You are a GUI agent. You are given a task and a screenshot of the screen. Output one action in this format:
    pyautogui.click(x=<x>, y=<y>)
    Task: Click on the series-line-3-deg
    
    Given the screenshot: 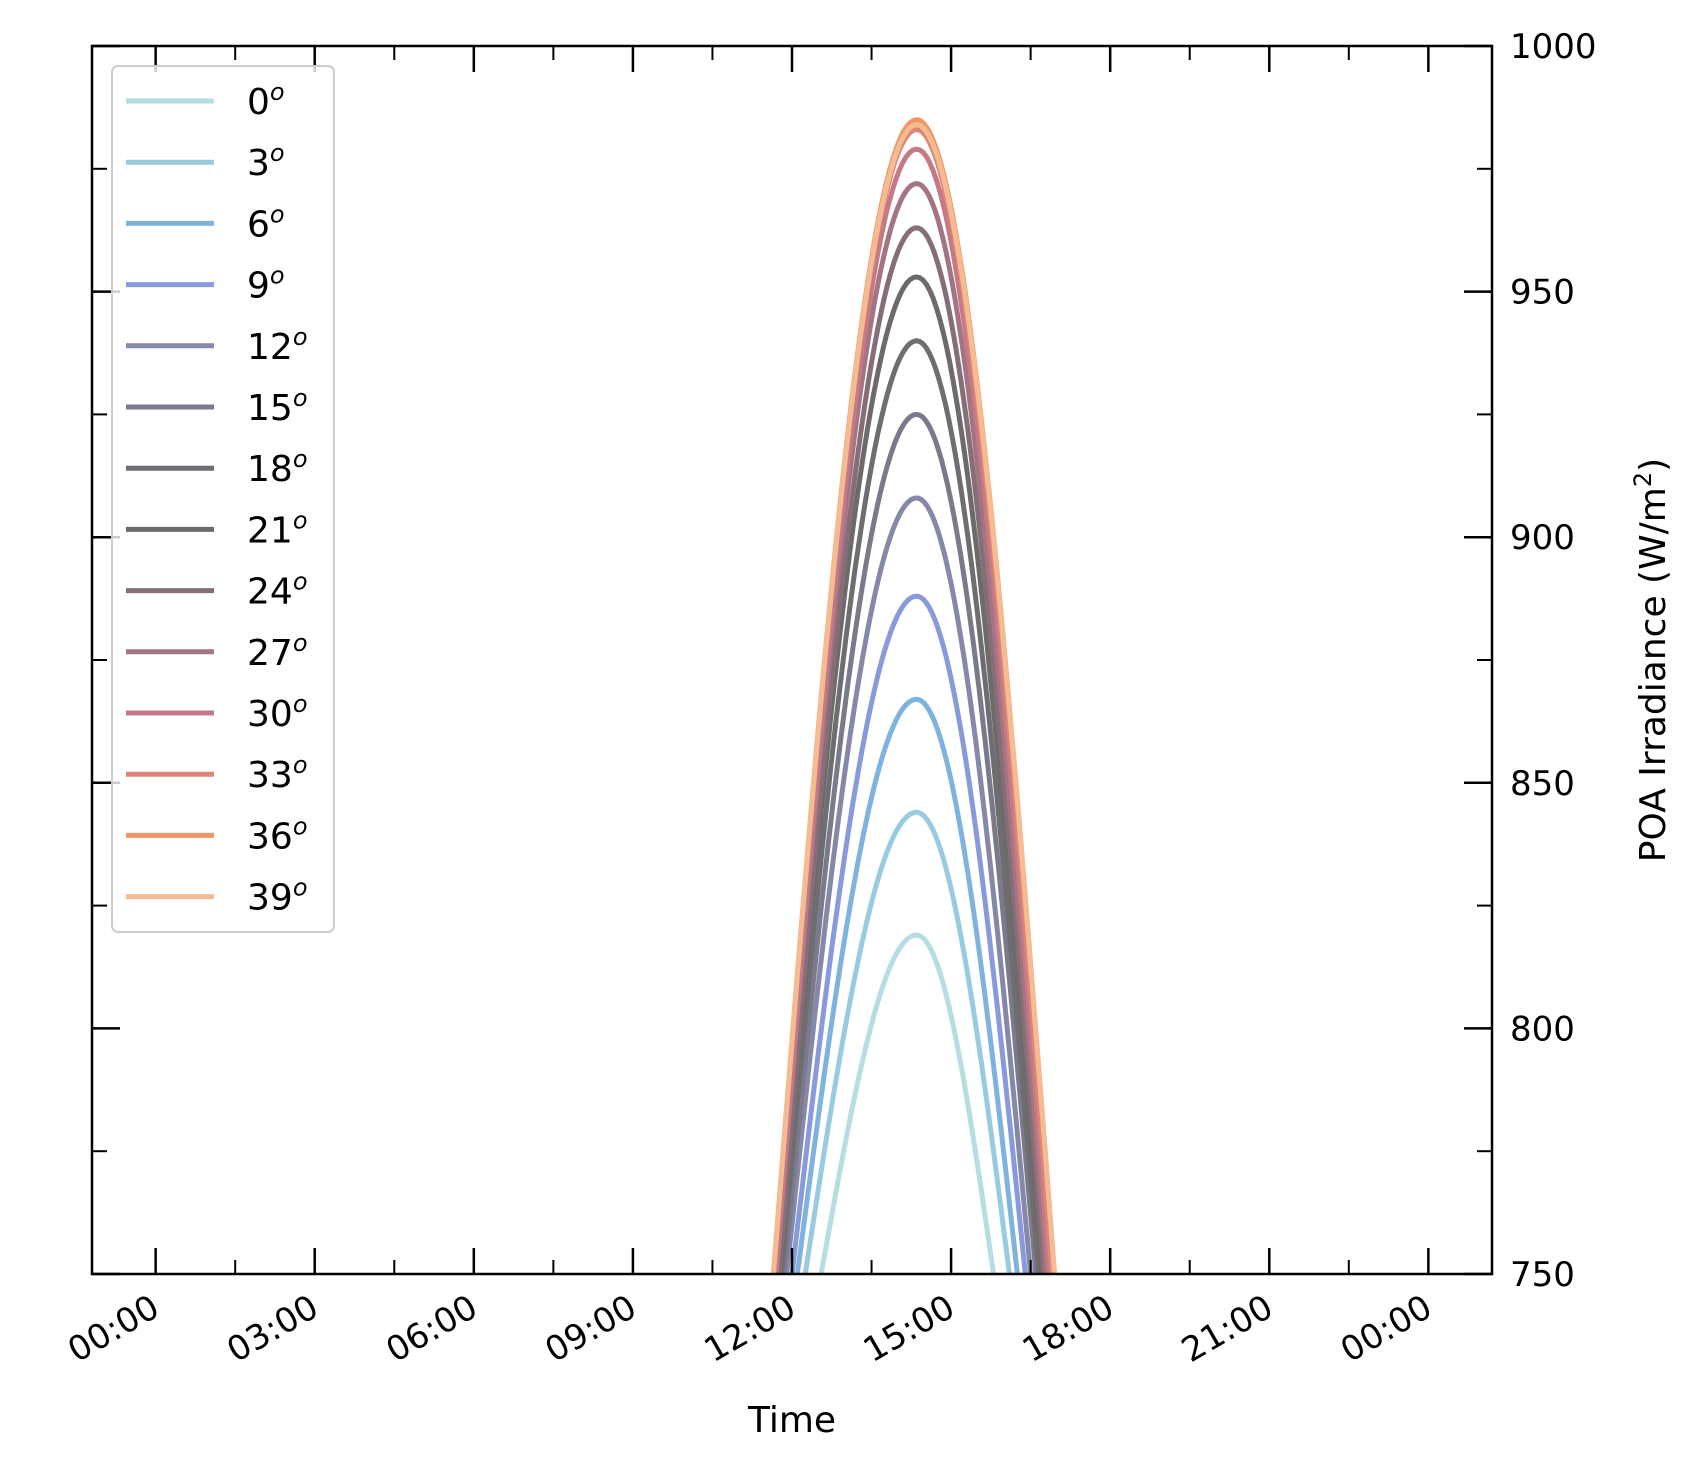 What is the action you would take?
    pyautogui.click(x=907, y=1041)
    